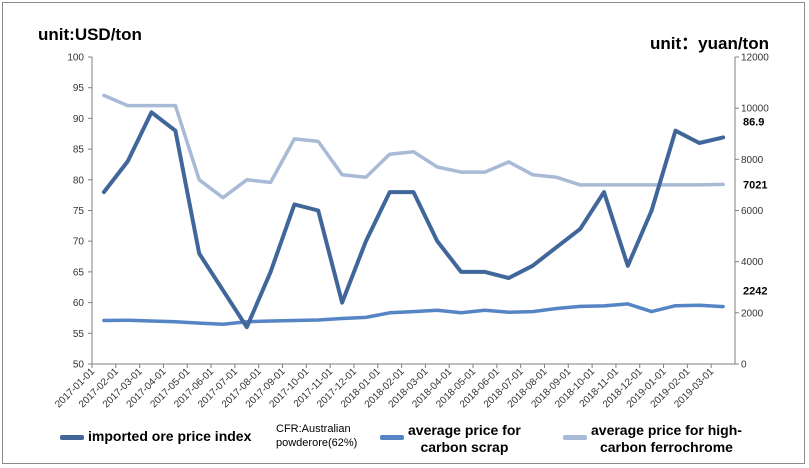 This screenshot has height=468, width=809. I want to click on left-tick-label: 95, so click(79, 88).